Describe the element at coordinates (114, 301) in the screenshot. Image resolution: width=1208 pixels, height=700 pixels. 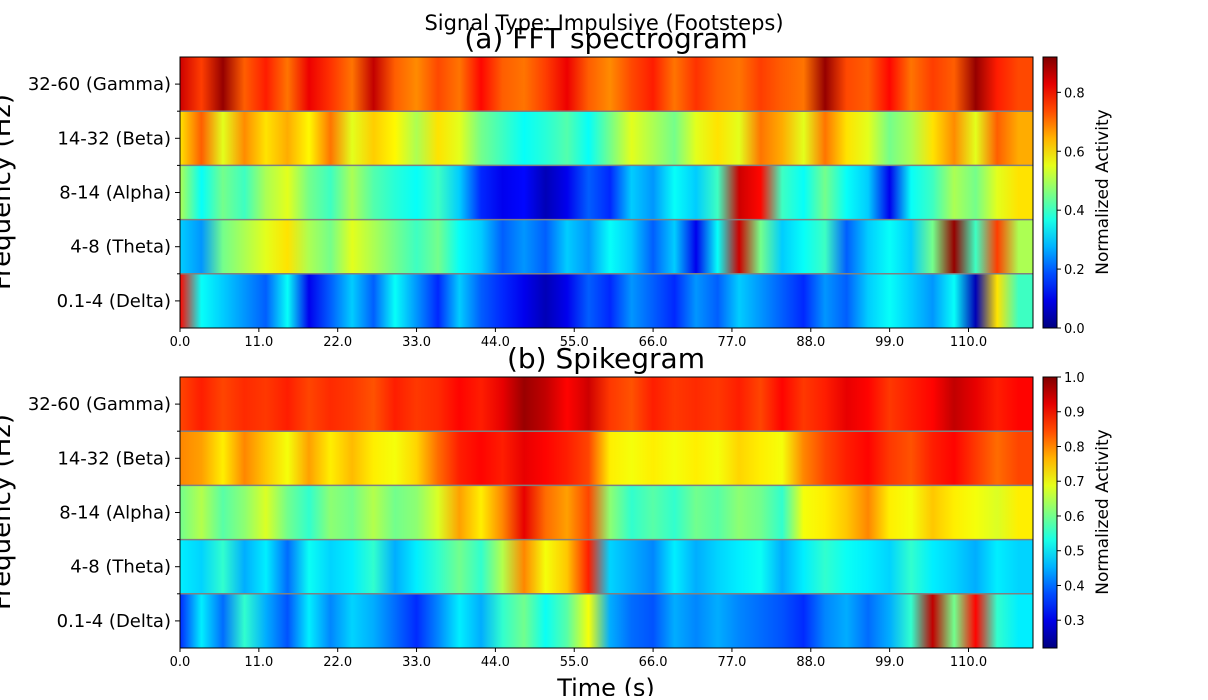
I see `spectrogram-y-tick-label: 0.1-4 (Delta)` at that location.